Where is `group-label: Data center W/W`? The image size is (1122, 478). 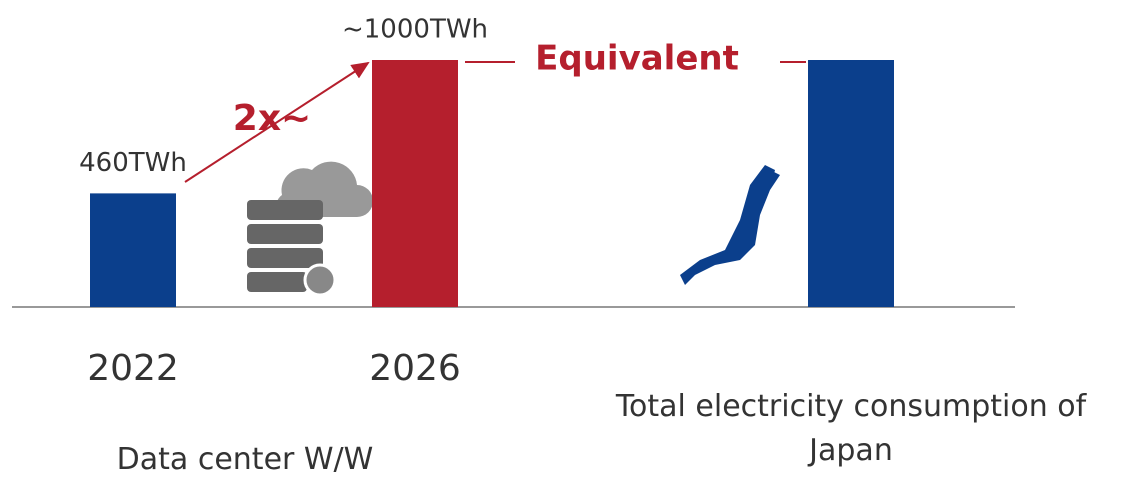 group-label: Data center W/W is located at coordinates (245, 459).